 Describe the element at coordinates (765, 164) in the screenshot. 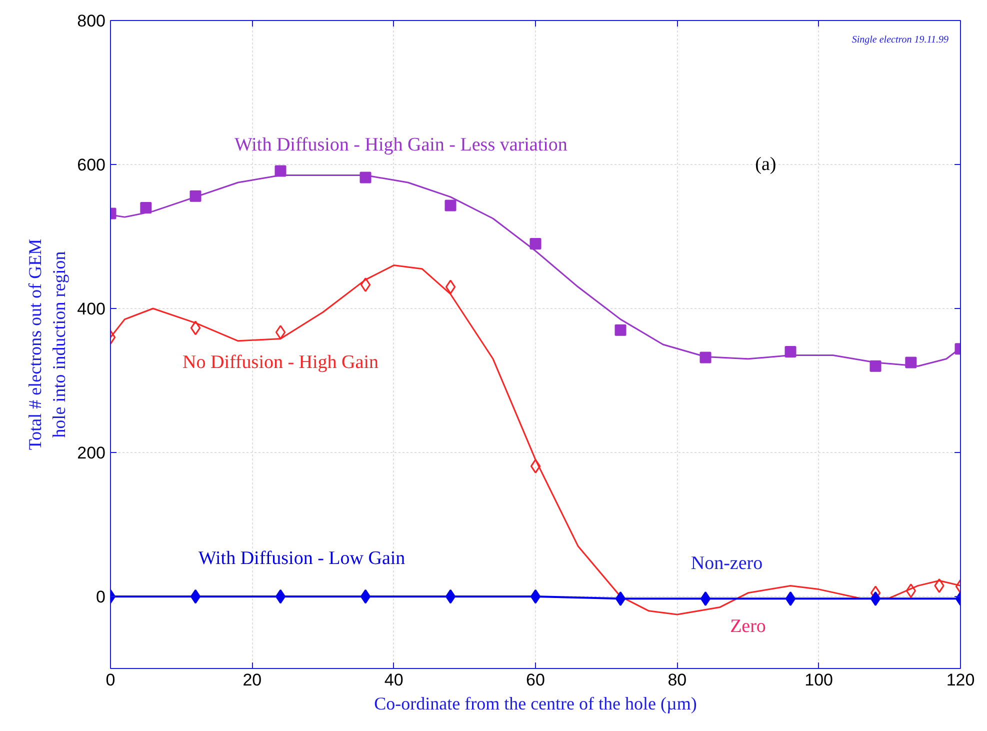

I see `annotation: (a)` at that location.